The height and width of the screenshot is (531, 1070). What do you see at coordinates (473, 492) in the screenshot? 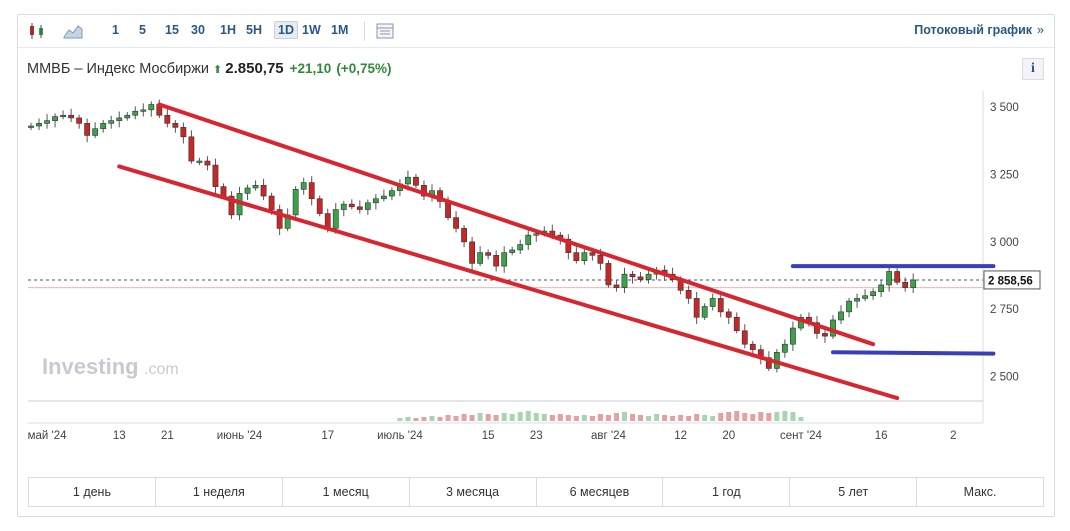
I see `range-3m: 3 месяца` at bounding box center [473, 492].